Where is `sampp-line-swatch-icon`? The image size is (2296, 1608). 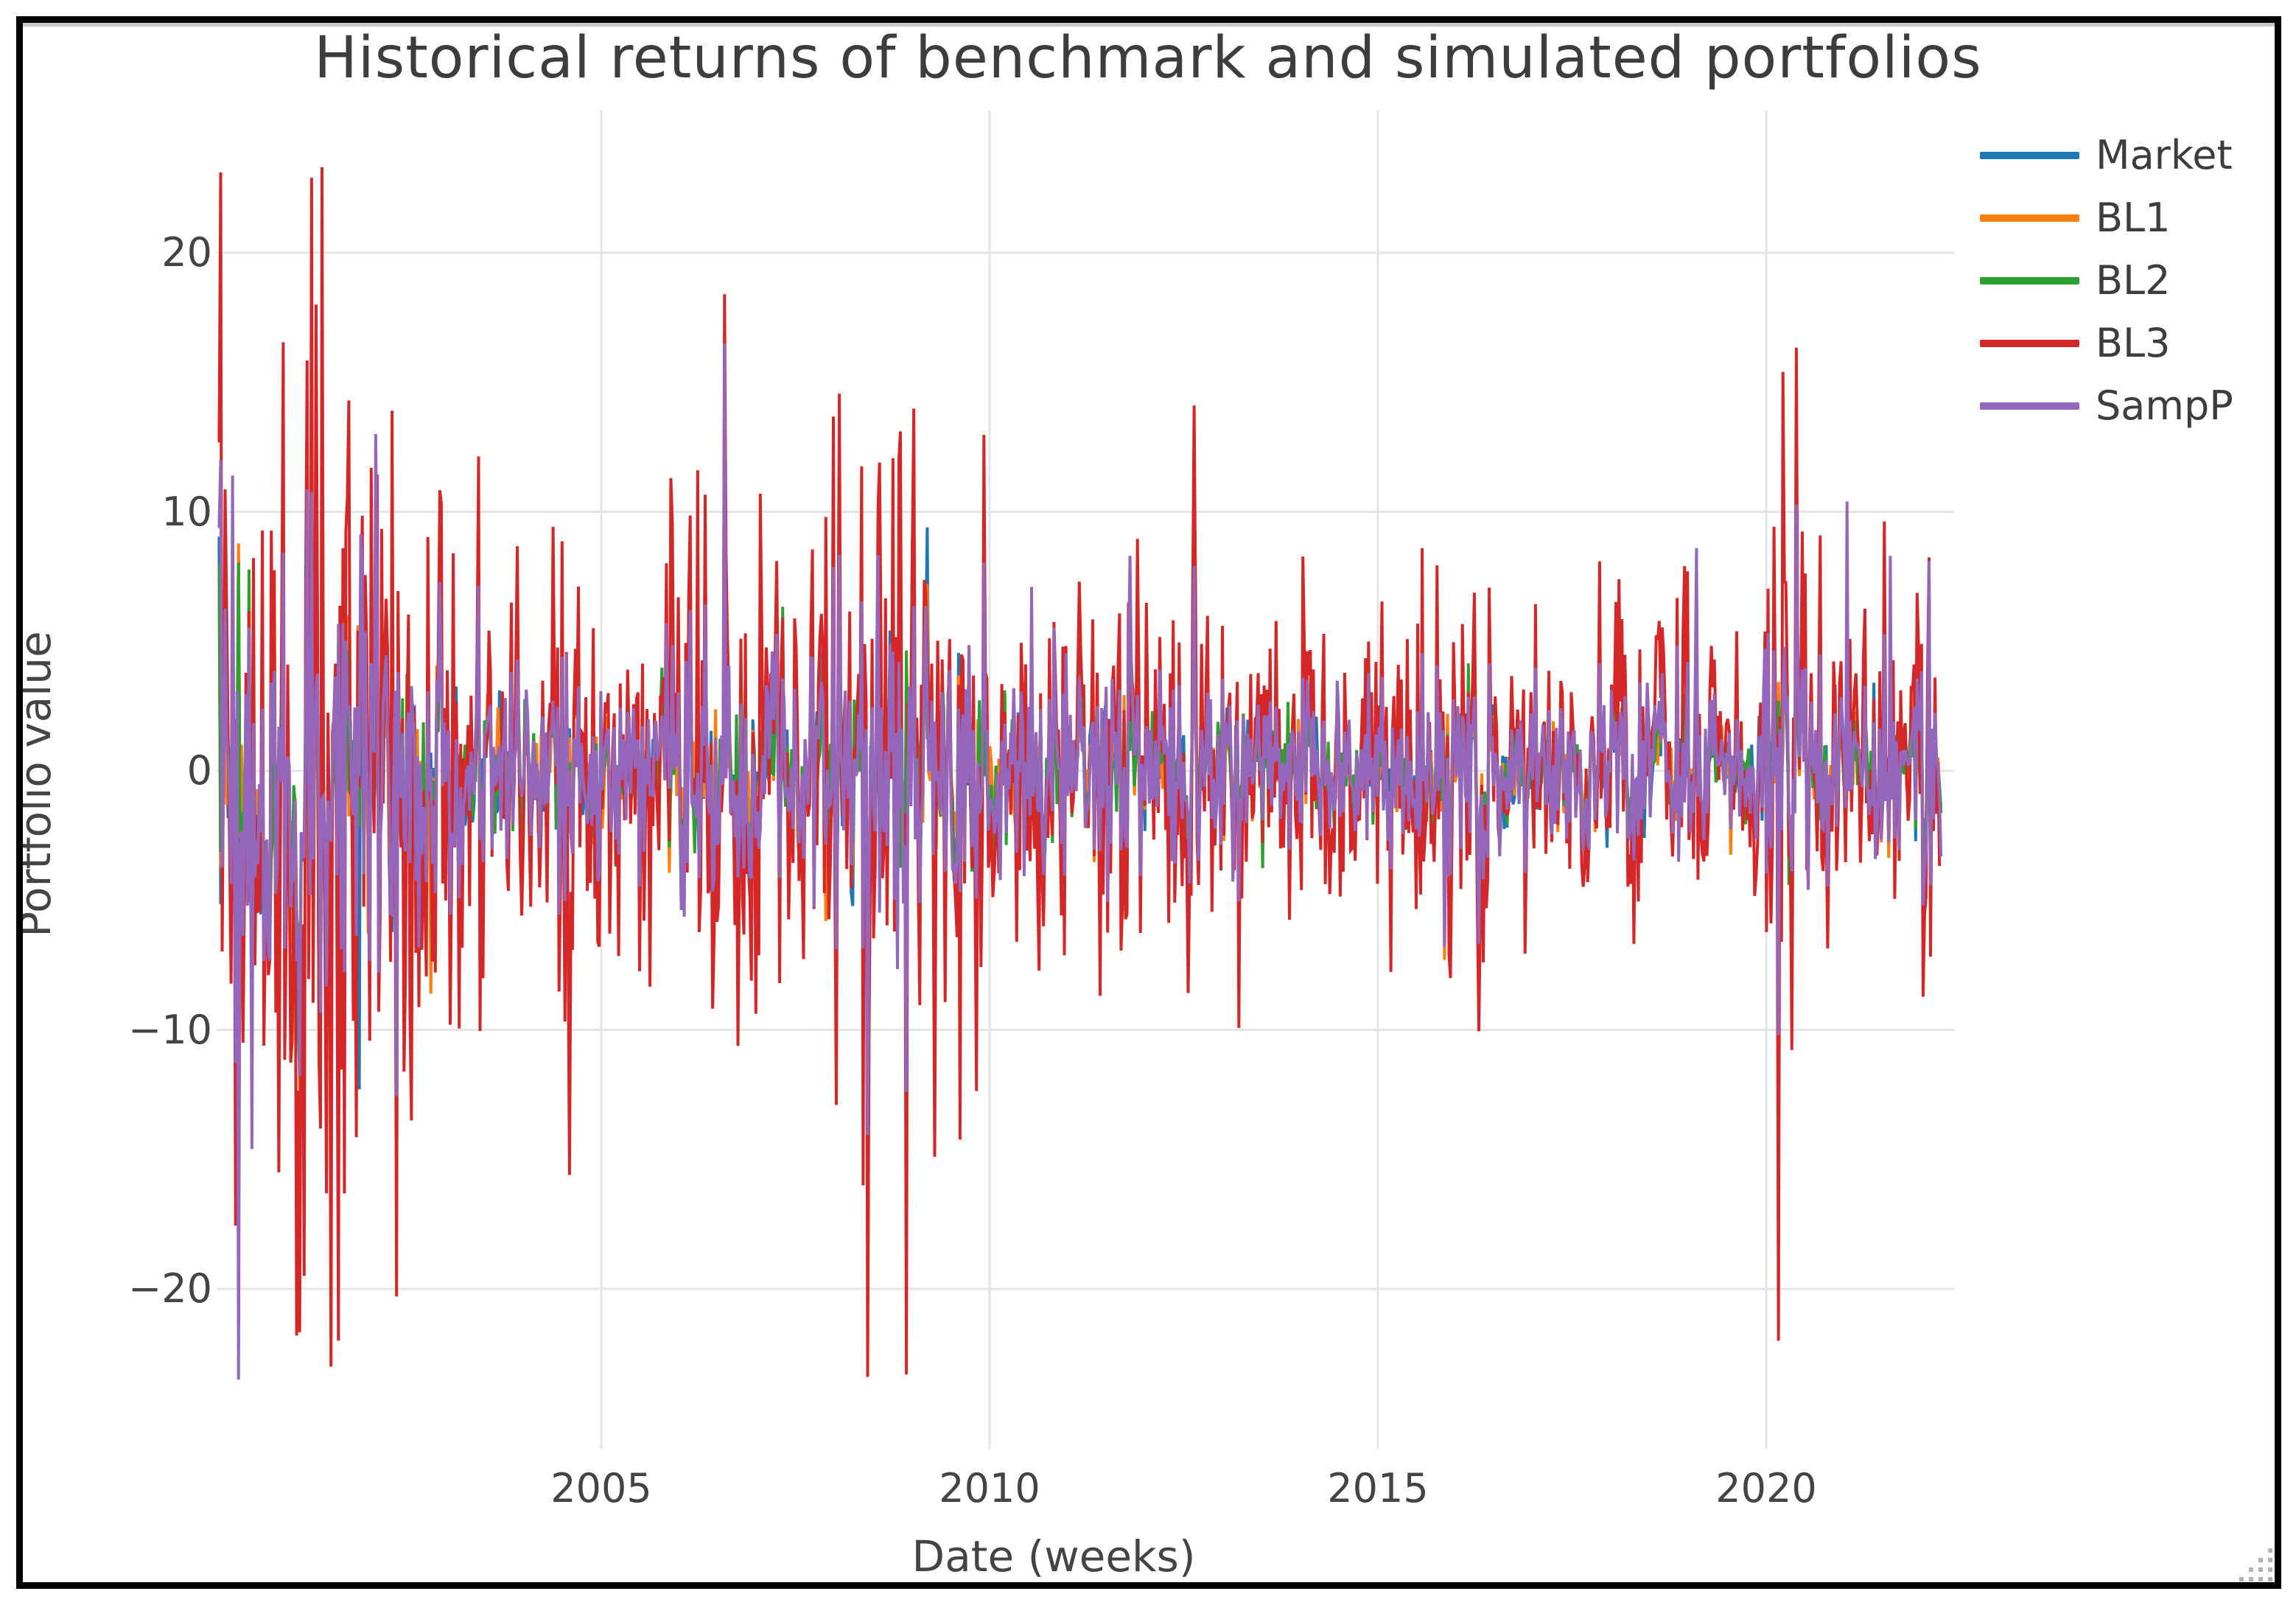 sampp-line-swatch-icon is located at coordinates (2030, 406).